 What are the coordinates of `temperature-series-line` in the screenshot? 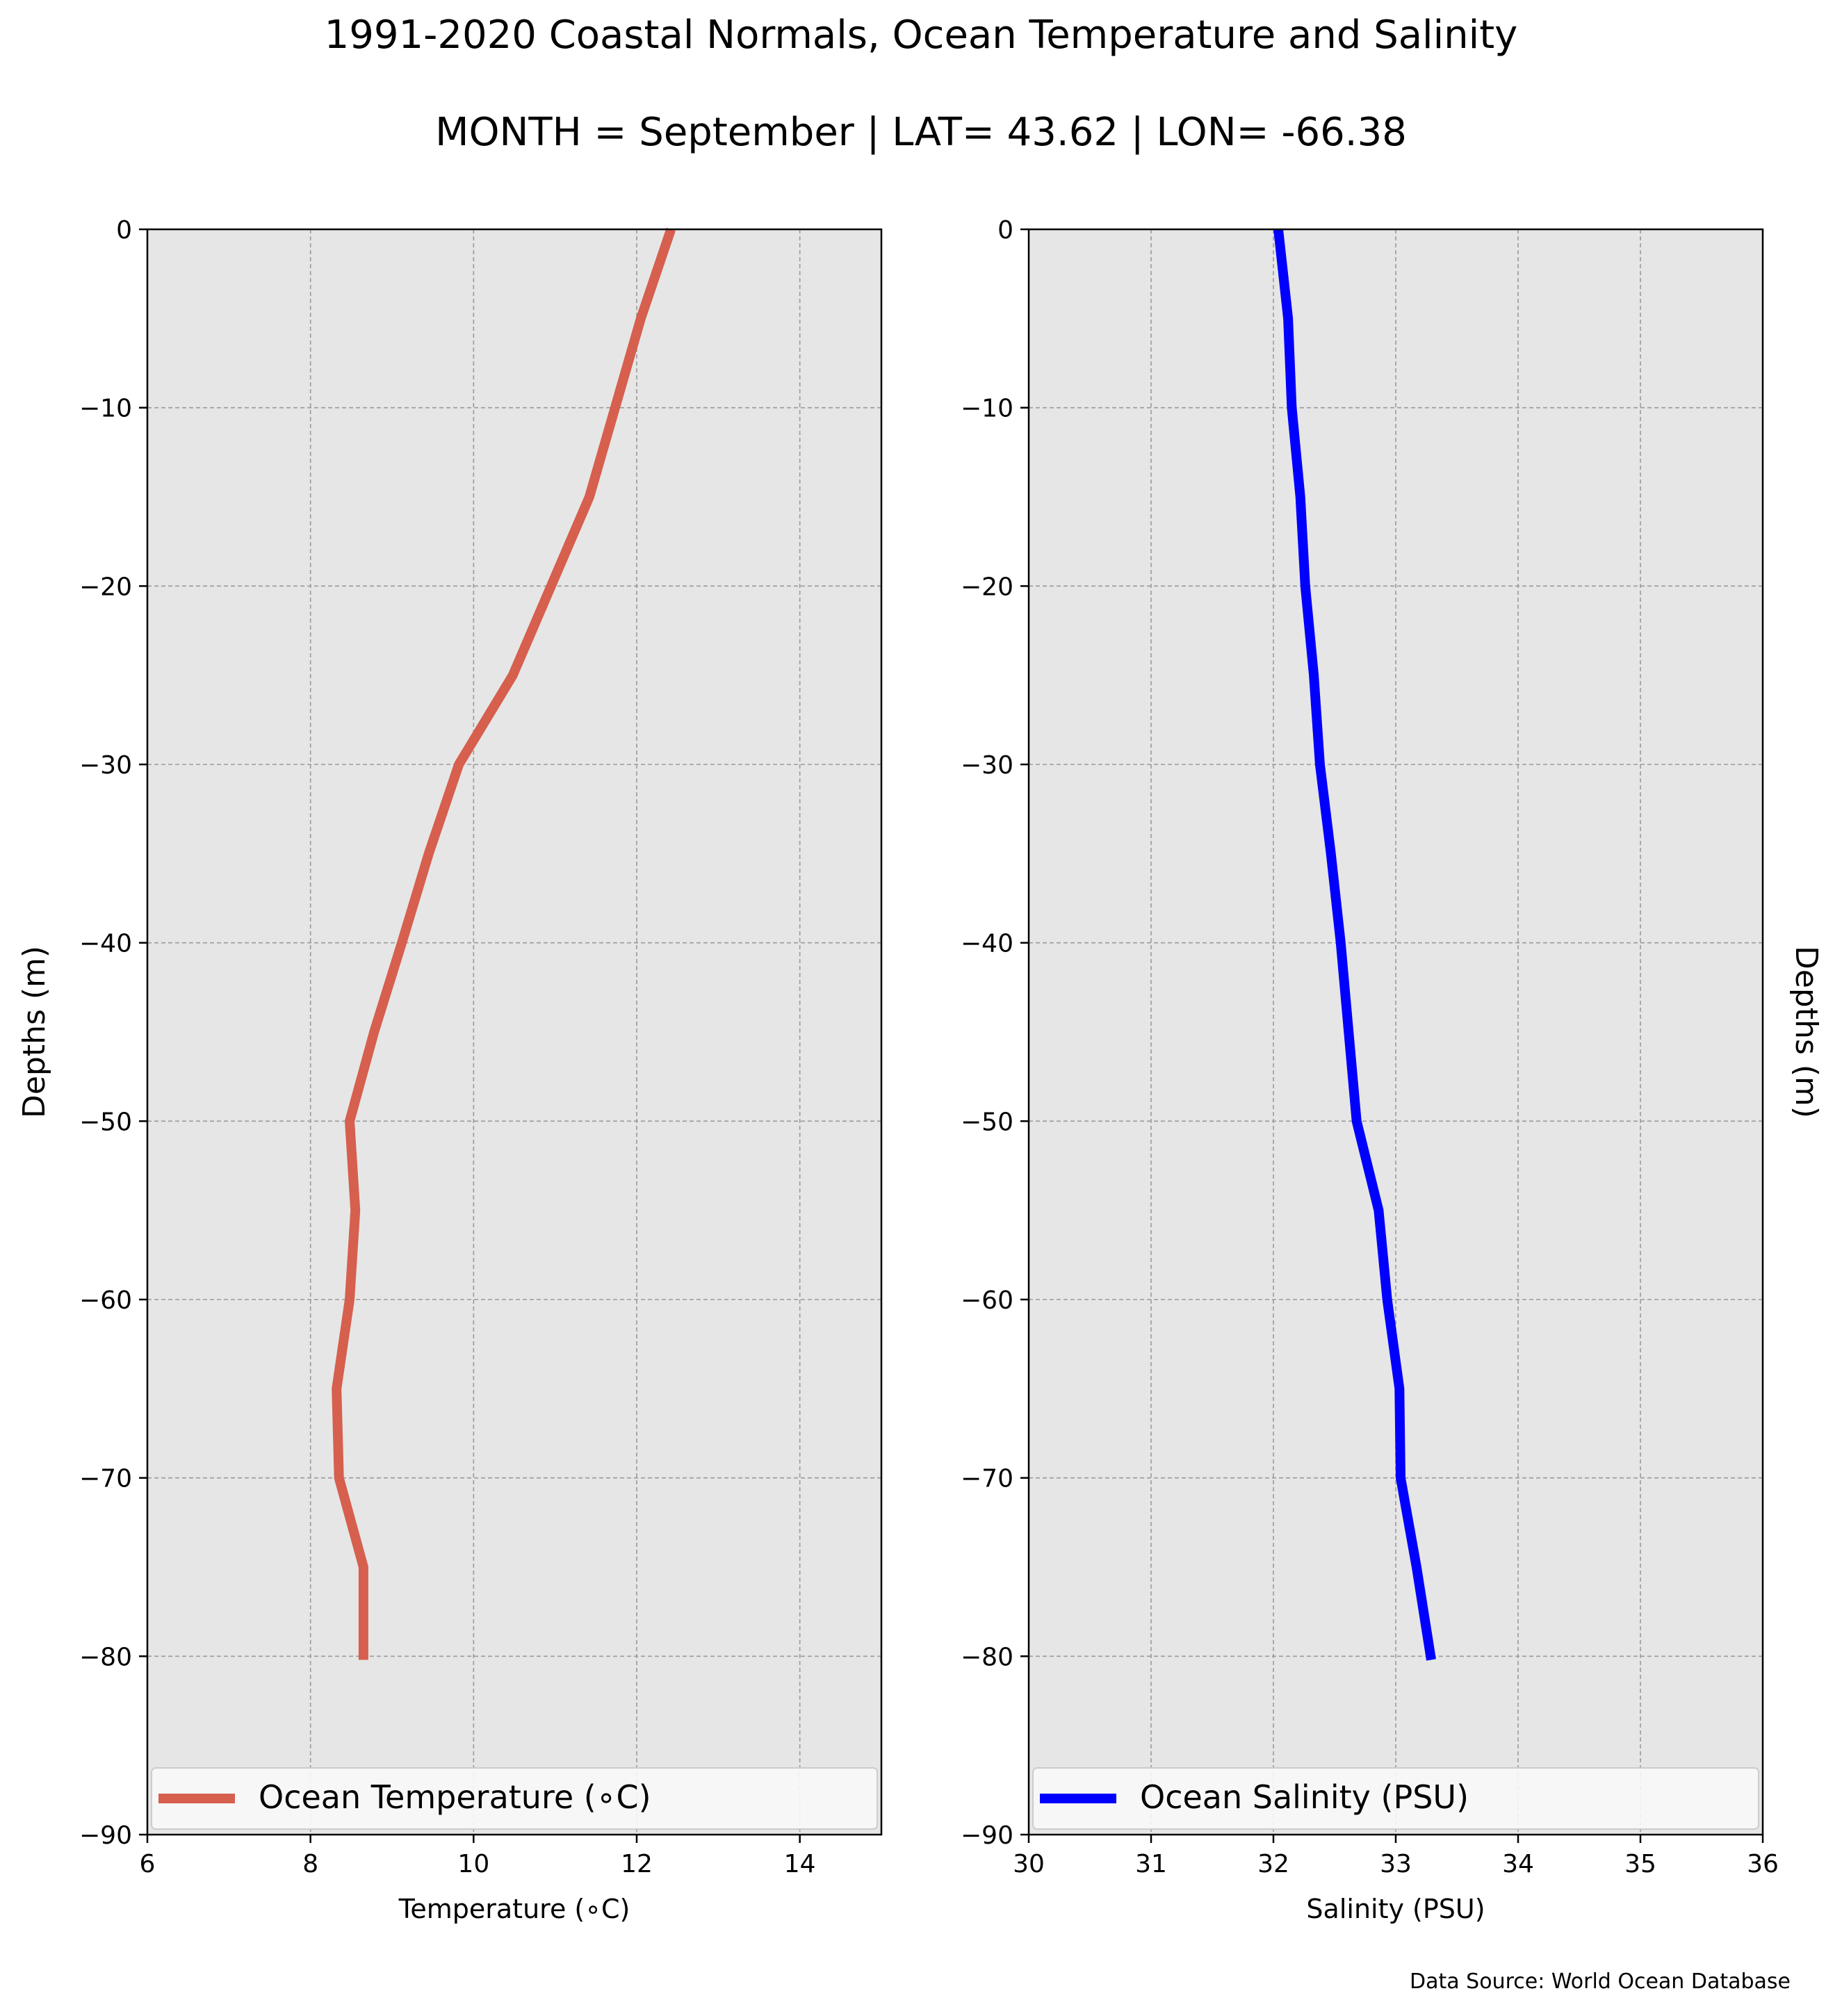 It's located at (504, 944).